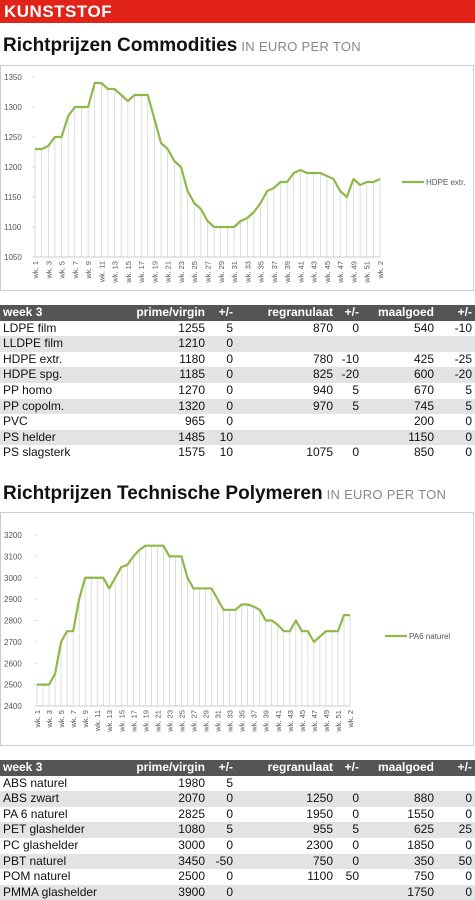 Image resolution: width=475 pixels, height=900 pixels. What do you see at coordinates (237, 799) in the screenshot?
I see `table-row: ABS zwart 2070 0 1250 0 880 0` at bounding box center [237, 799].